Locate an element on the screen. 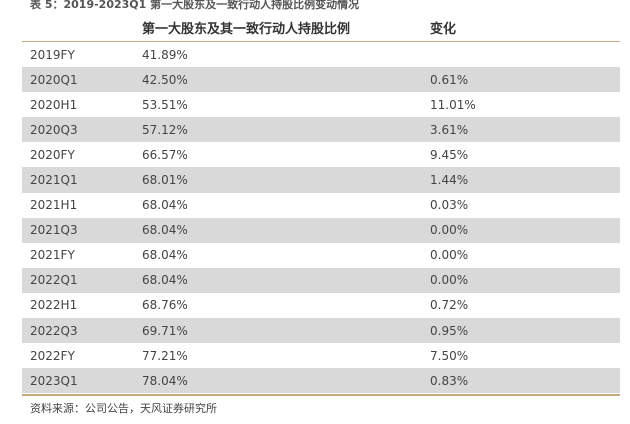 Image resolution: width=630 pixels, height=424 pixels. table-row: 2021FY 68.04% 0.00% is located at coordinates (321, 255).